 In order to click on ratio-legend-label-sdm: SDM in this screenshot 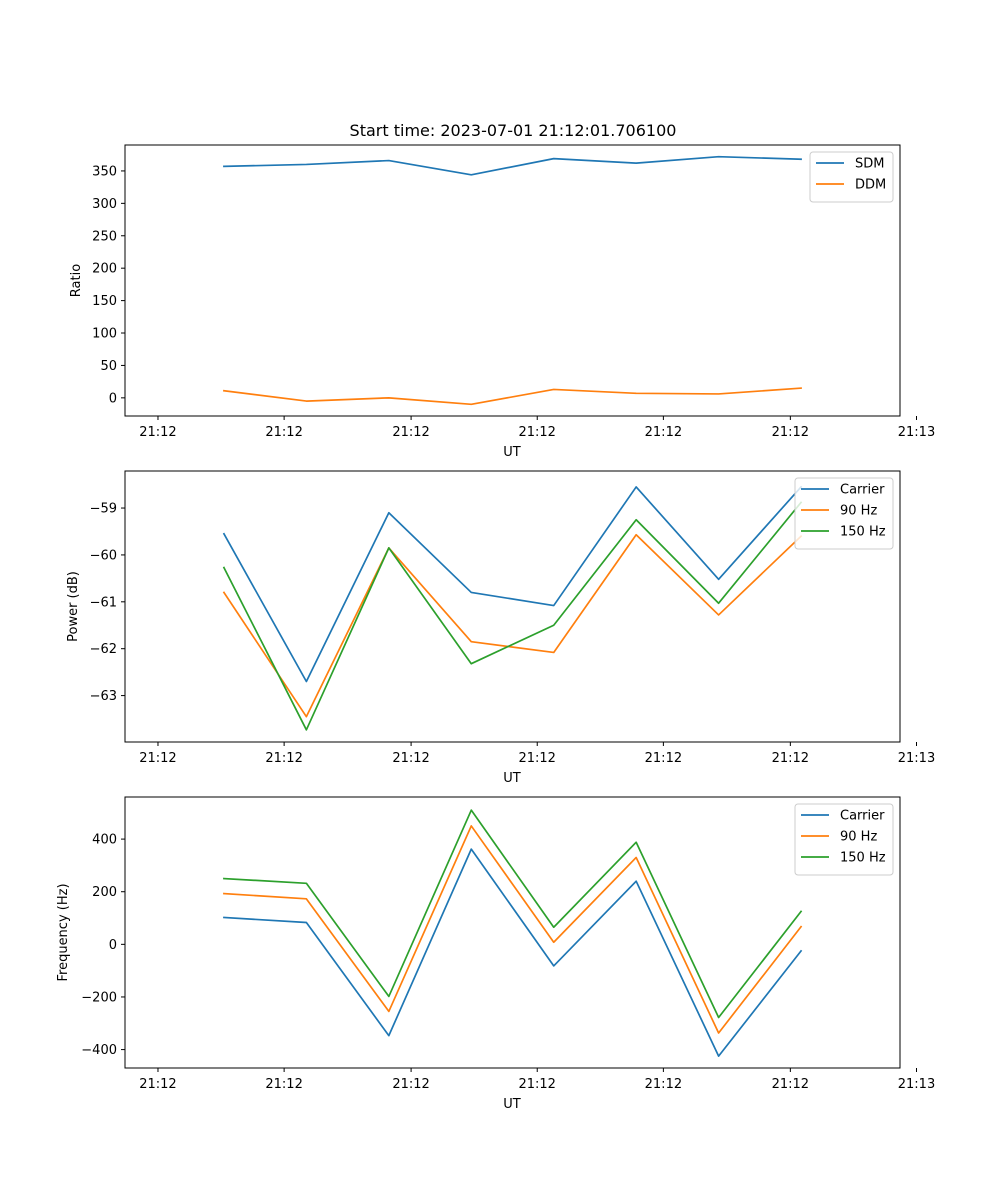, I will do `click(869, 164)`.